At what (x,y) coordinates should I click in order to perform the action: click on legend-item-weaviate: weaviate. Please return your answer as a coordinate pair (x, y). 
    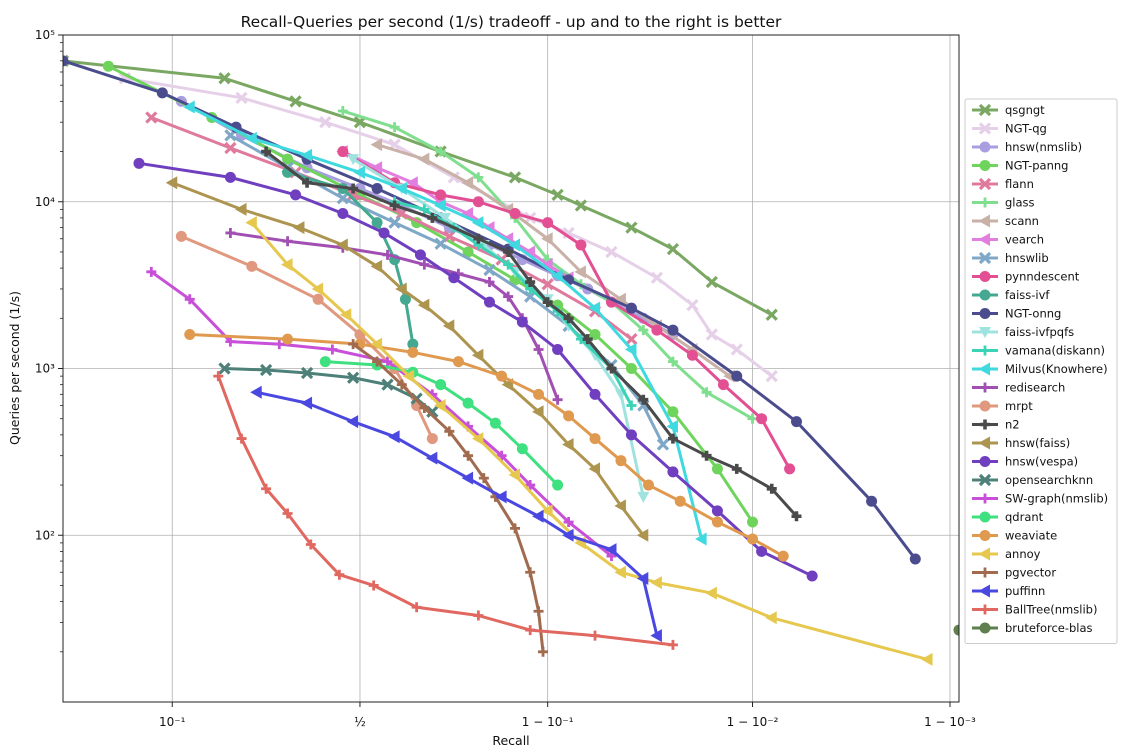
    Looking at the image, I should click on (1014, 536).